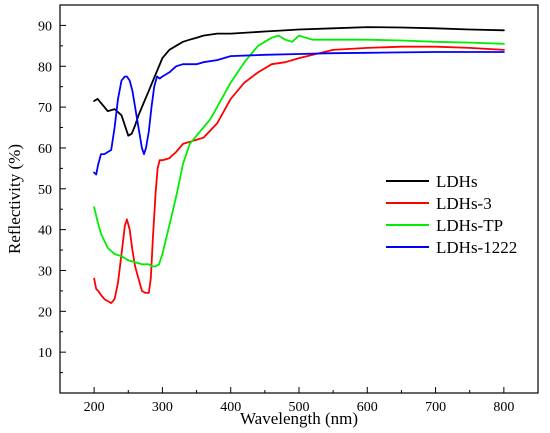 The width and height of the screenshot is (550, 433). What do you see at coordinates (45, 271) in the screenshot?
I see `y-tick-label: 30` at bounding box center [45, 271].